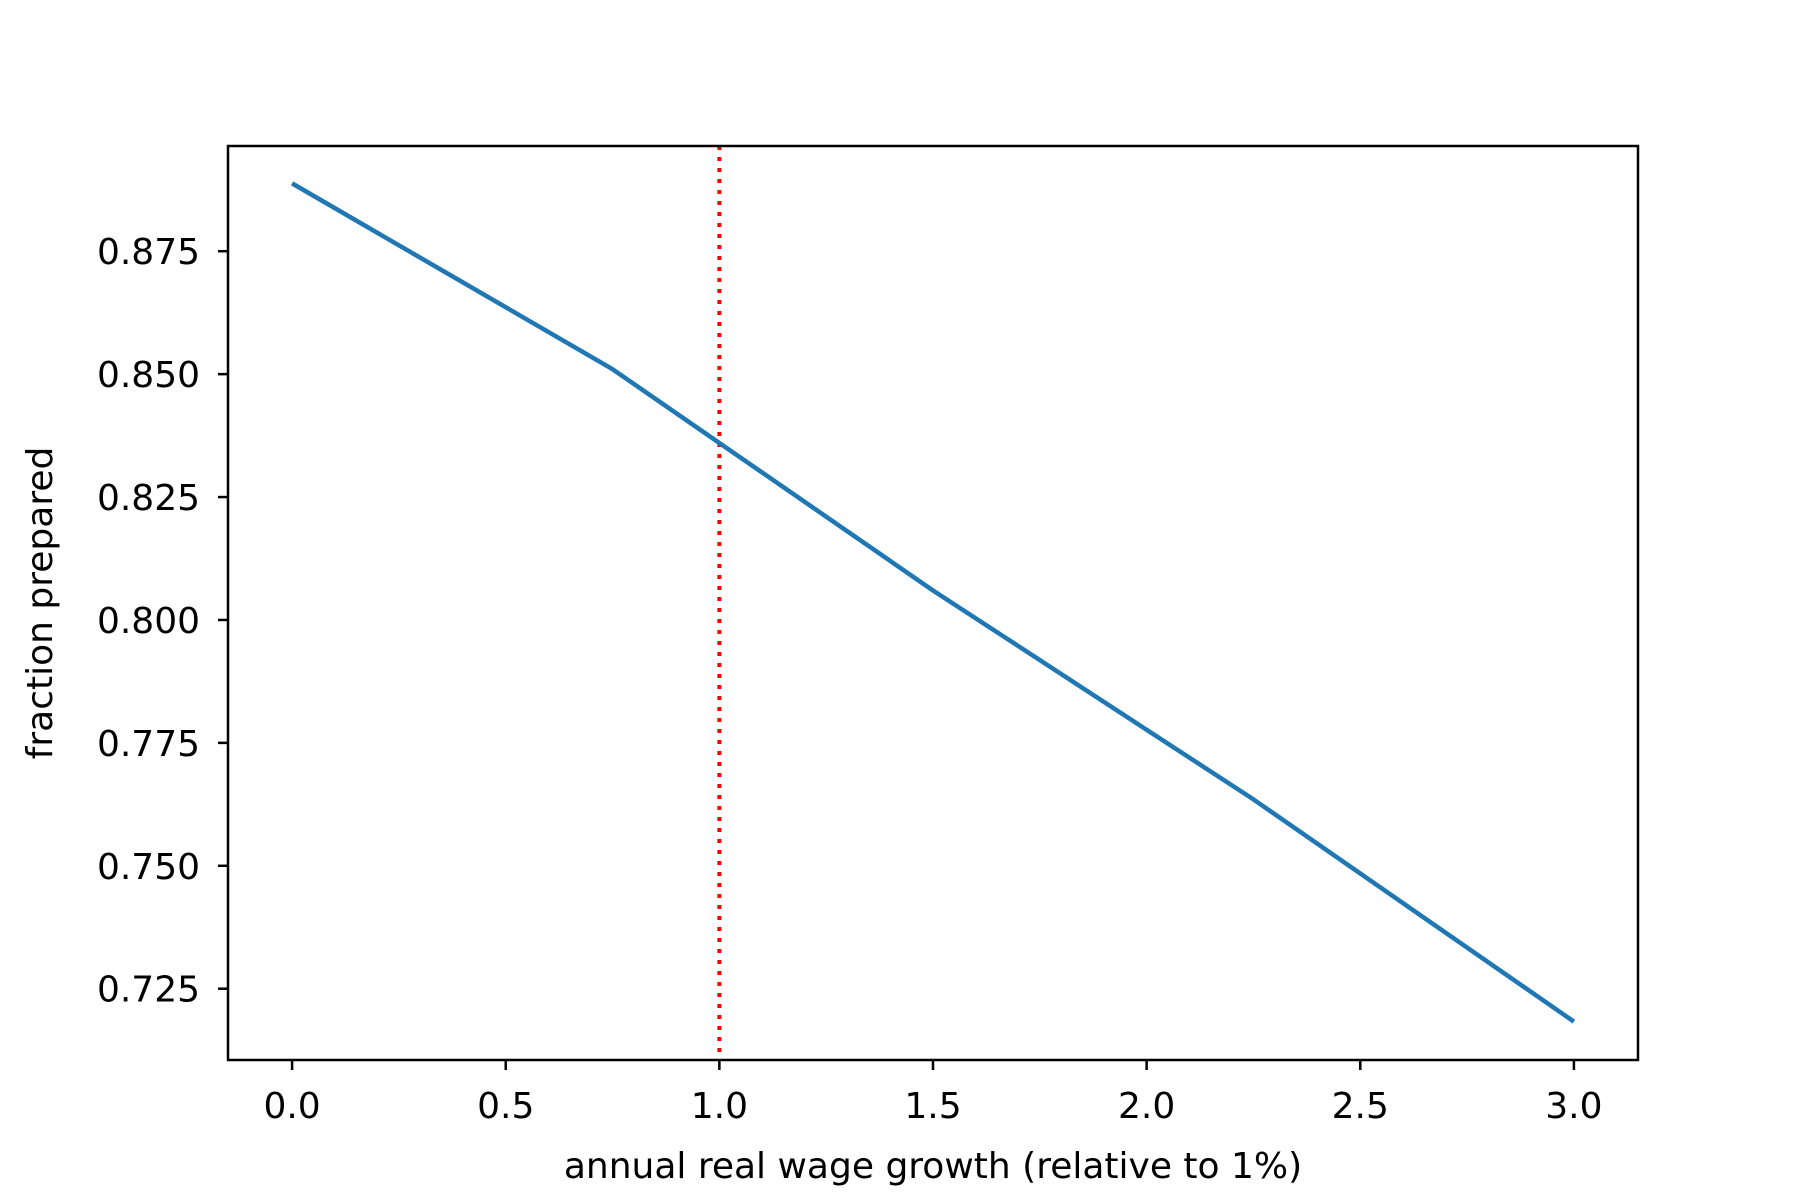 The height and width of the screenshot is (1200, 1800). What do you see at coordinates (933, 1166) in the screenshot?
I see `x-axis-label: annual real wage growth (relative to 1%)` at bounding box center [933, 1166].